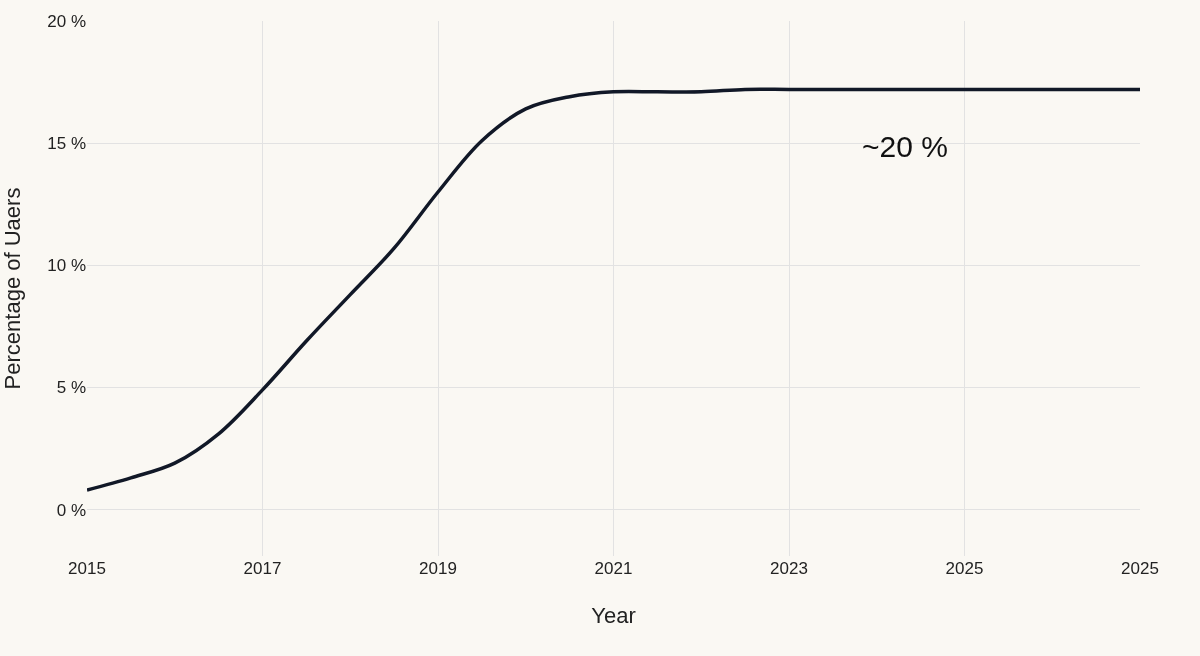 The image size is (1200, 656). I want to click on x-tick-label: 2023, so click(789, 568).